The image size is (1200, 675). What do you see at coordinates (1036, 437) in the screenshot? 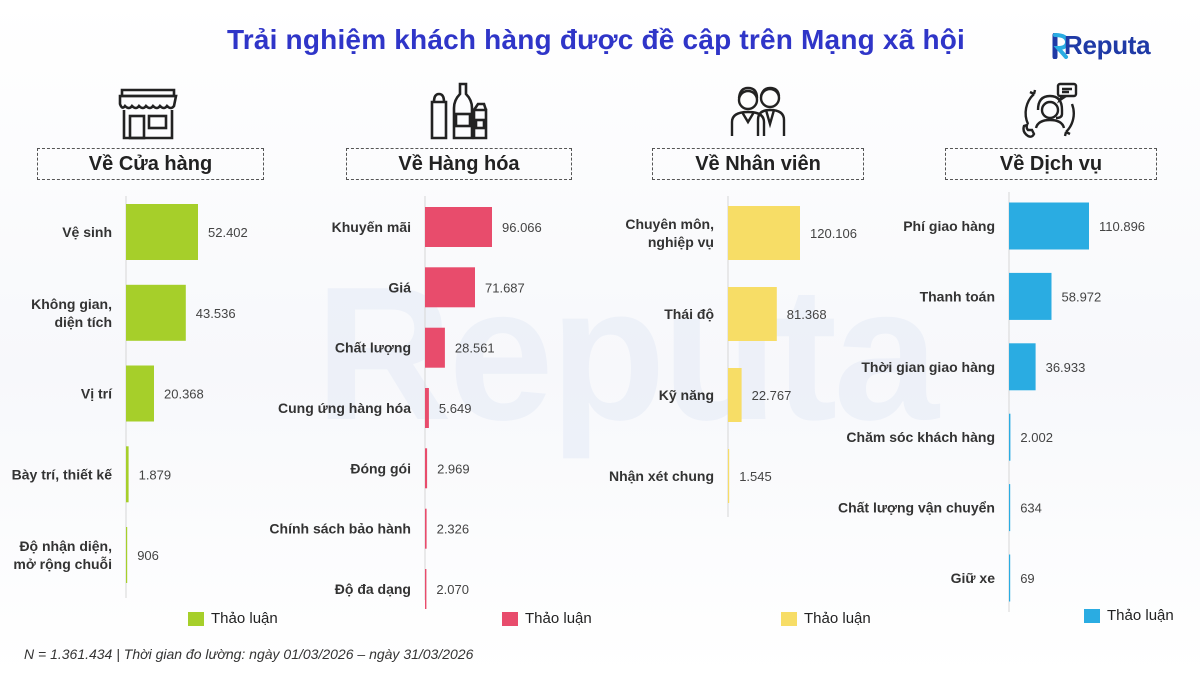
I see `data-label: 2.002` at bounding box center [1036, 437].